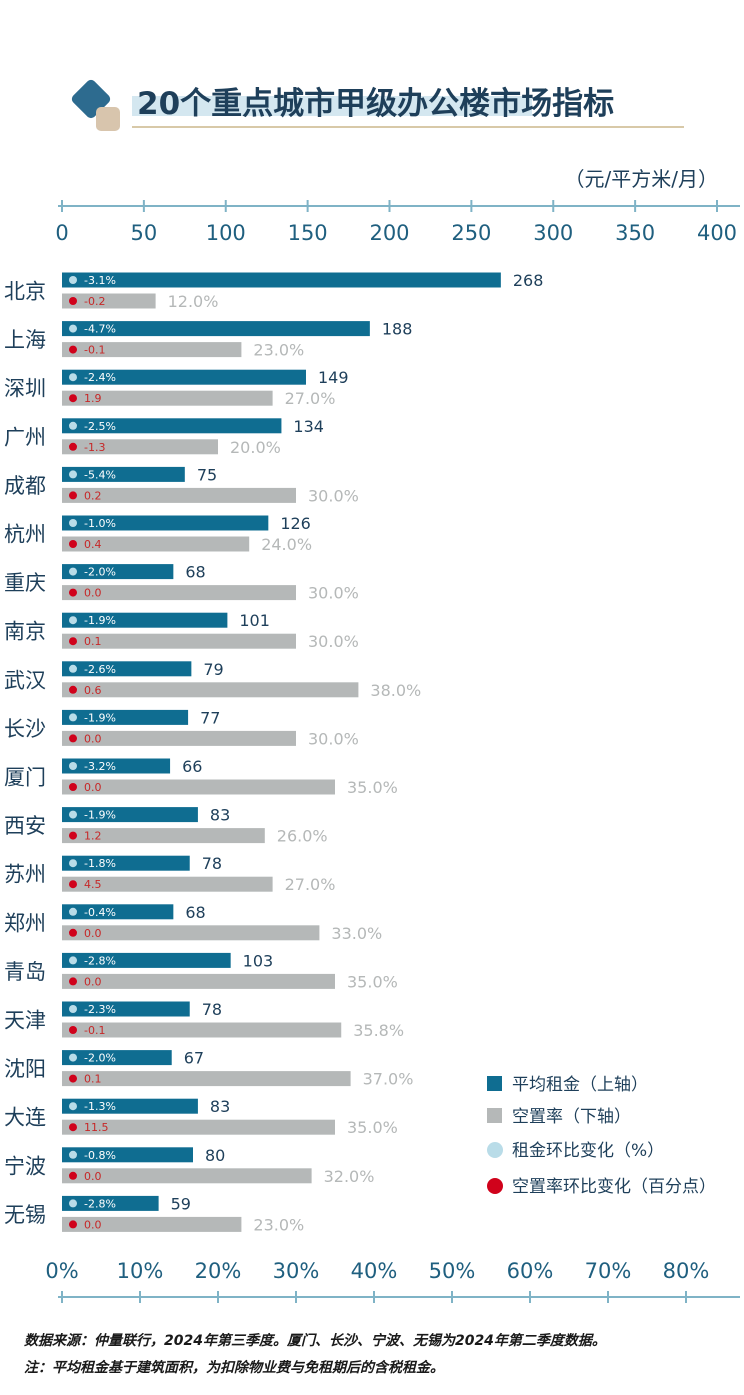  I want to click on top-axis-unit: （元/平方米/月）, so click(641, 179).